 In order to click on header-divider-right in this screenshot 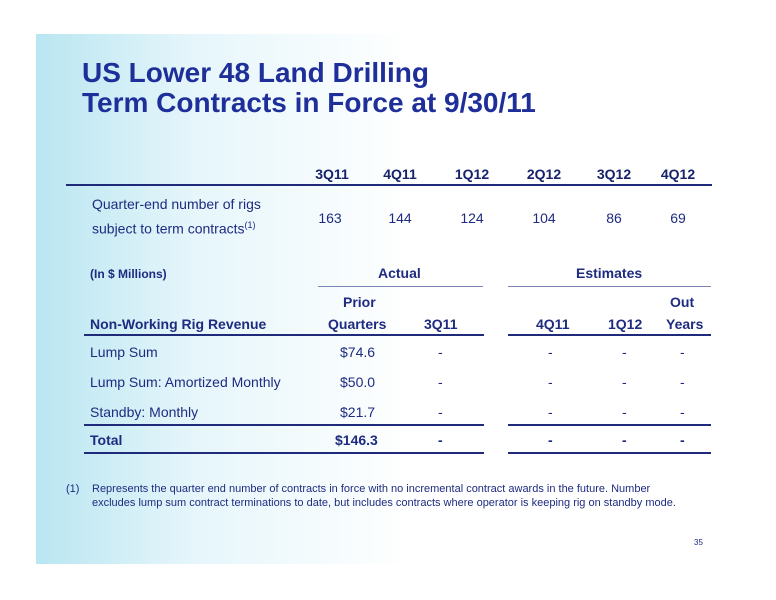, I will do `click(609, 335)`.